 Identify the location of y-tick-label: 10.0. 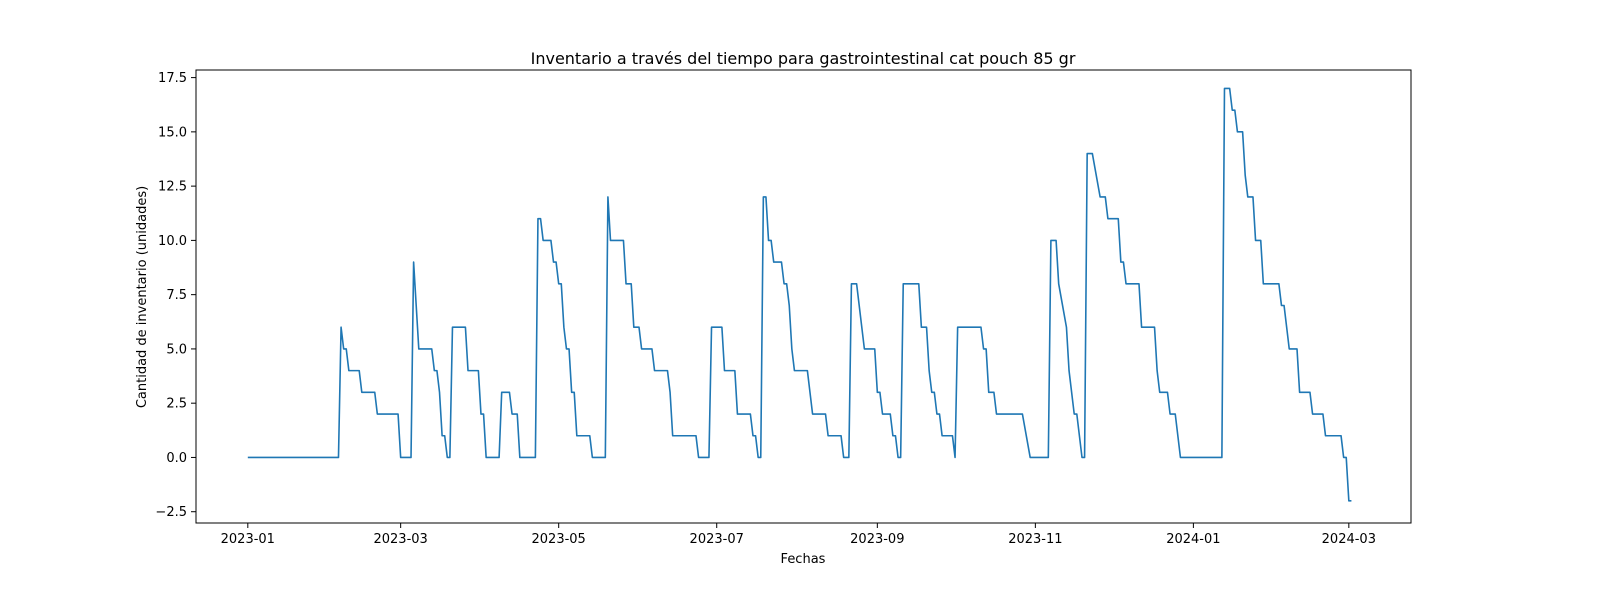
(172, 241).